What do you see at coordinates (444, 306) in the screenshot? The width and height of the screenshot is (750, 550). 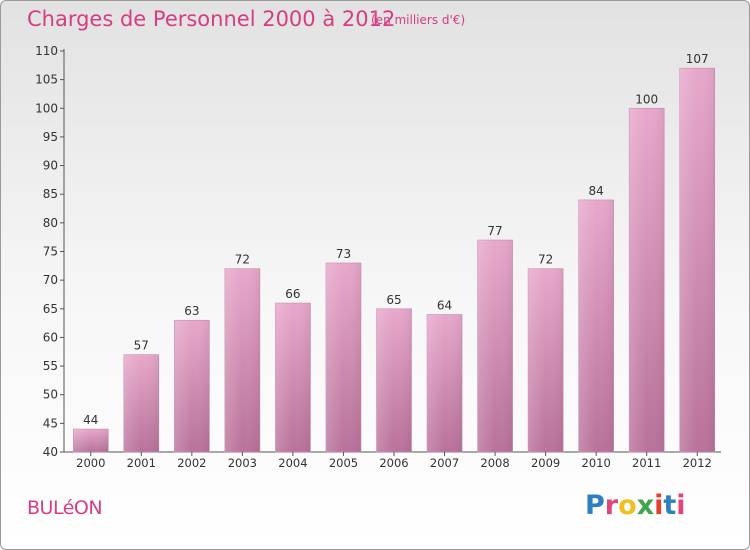 I see `data-label: 64` at bounding box center [444, 306].